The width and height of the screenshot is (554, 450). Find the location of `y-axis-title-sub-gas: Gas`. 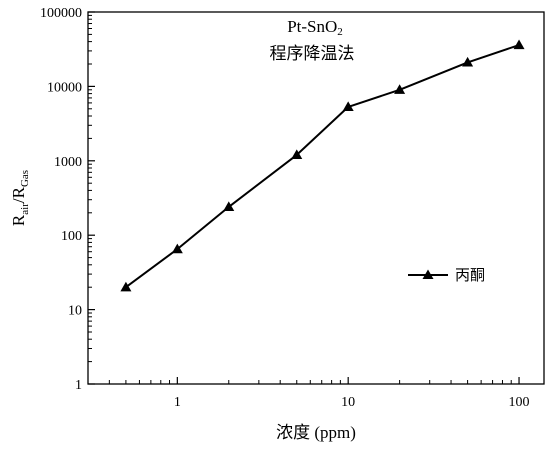

y-axis-title-sub-gas: Gas is located at coordinates (25, 178).